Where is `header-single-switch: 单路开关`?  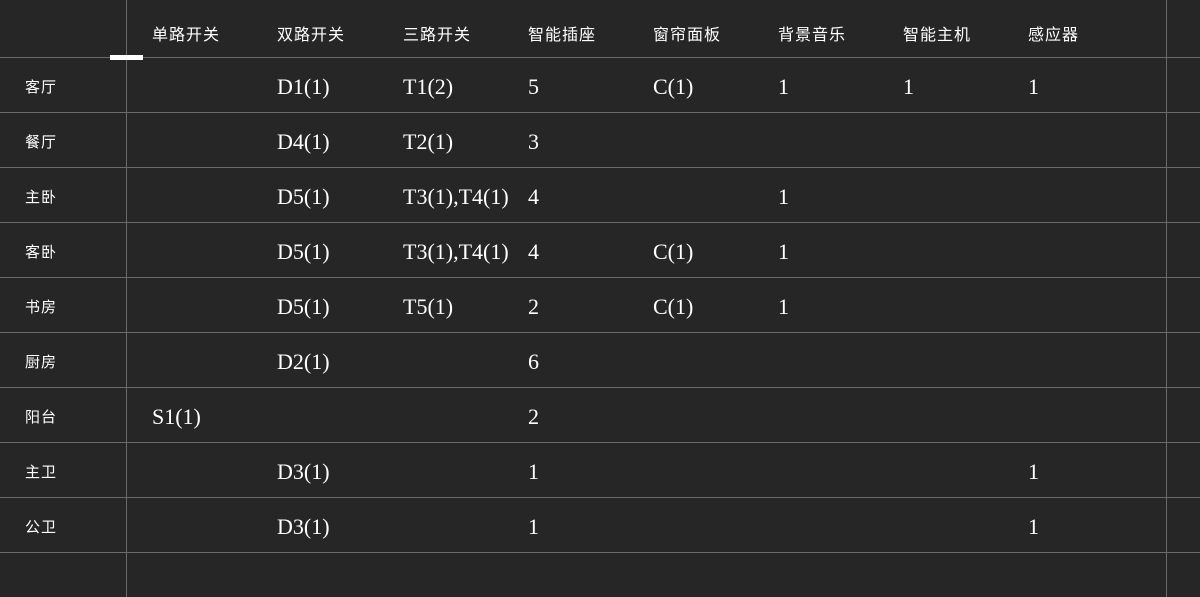
header-single-switch: 单路开关 is located at coordinates (186, 35).